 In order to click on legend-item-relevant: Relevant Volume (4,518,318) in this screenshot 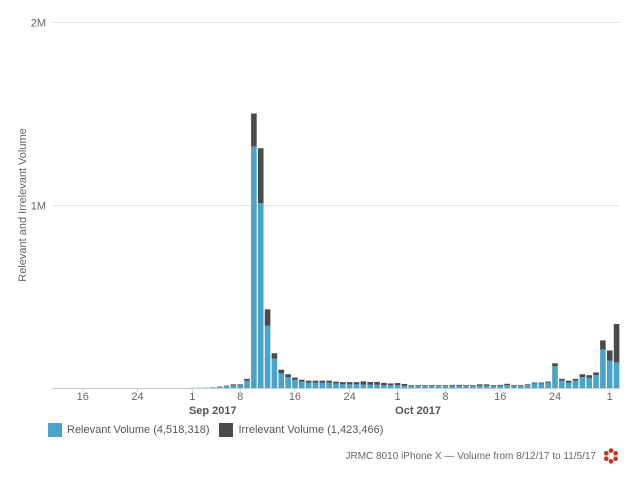, I will do `click(128, 430)`.